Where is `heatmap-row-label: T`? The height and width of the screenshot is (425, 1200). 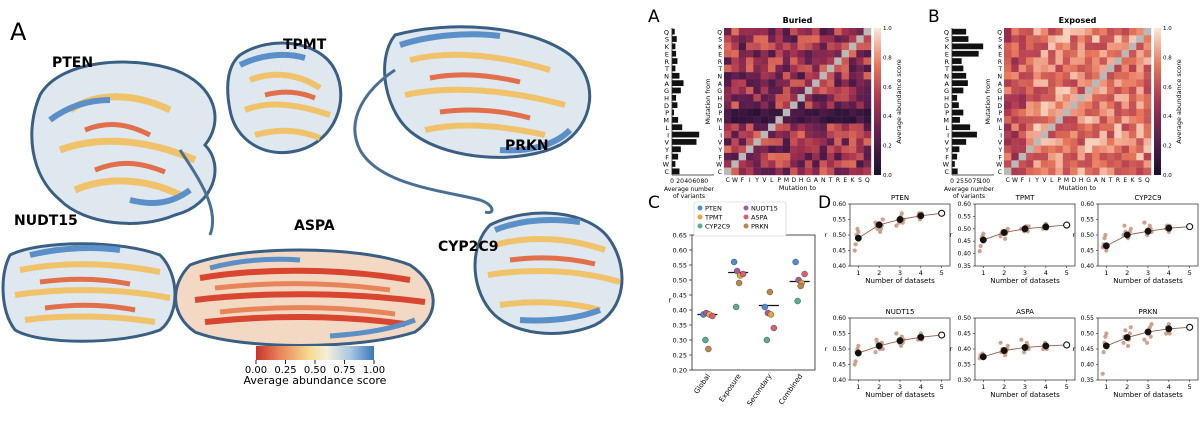 heatmap-row-label: T is located at coordinates (999, 69).